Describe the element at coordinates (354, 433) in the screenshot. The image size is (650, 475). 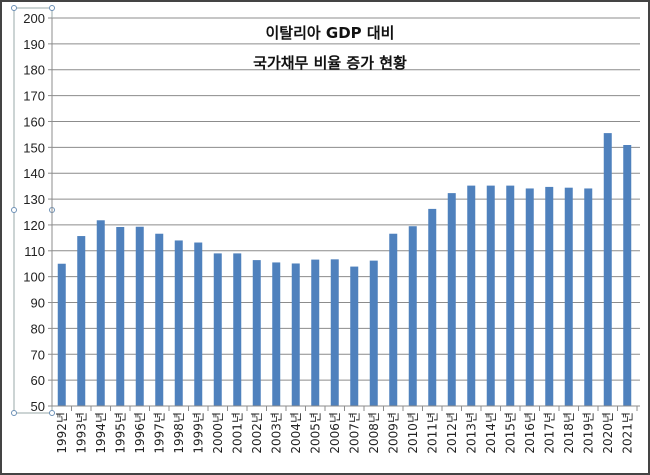
I see `x-tick-label: 2007년` at that location.